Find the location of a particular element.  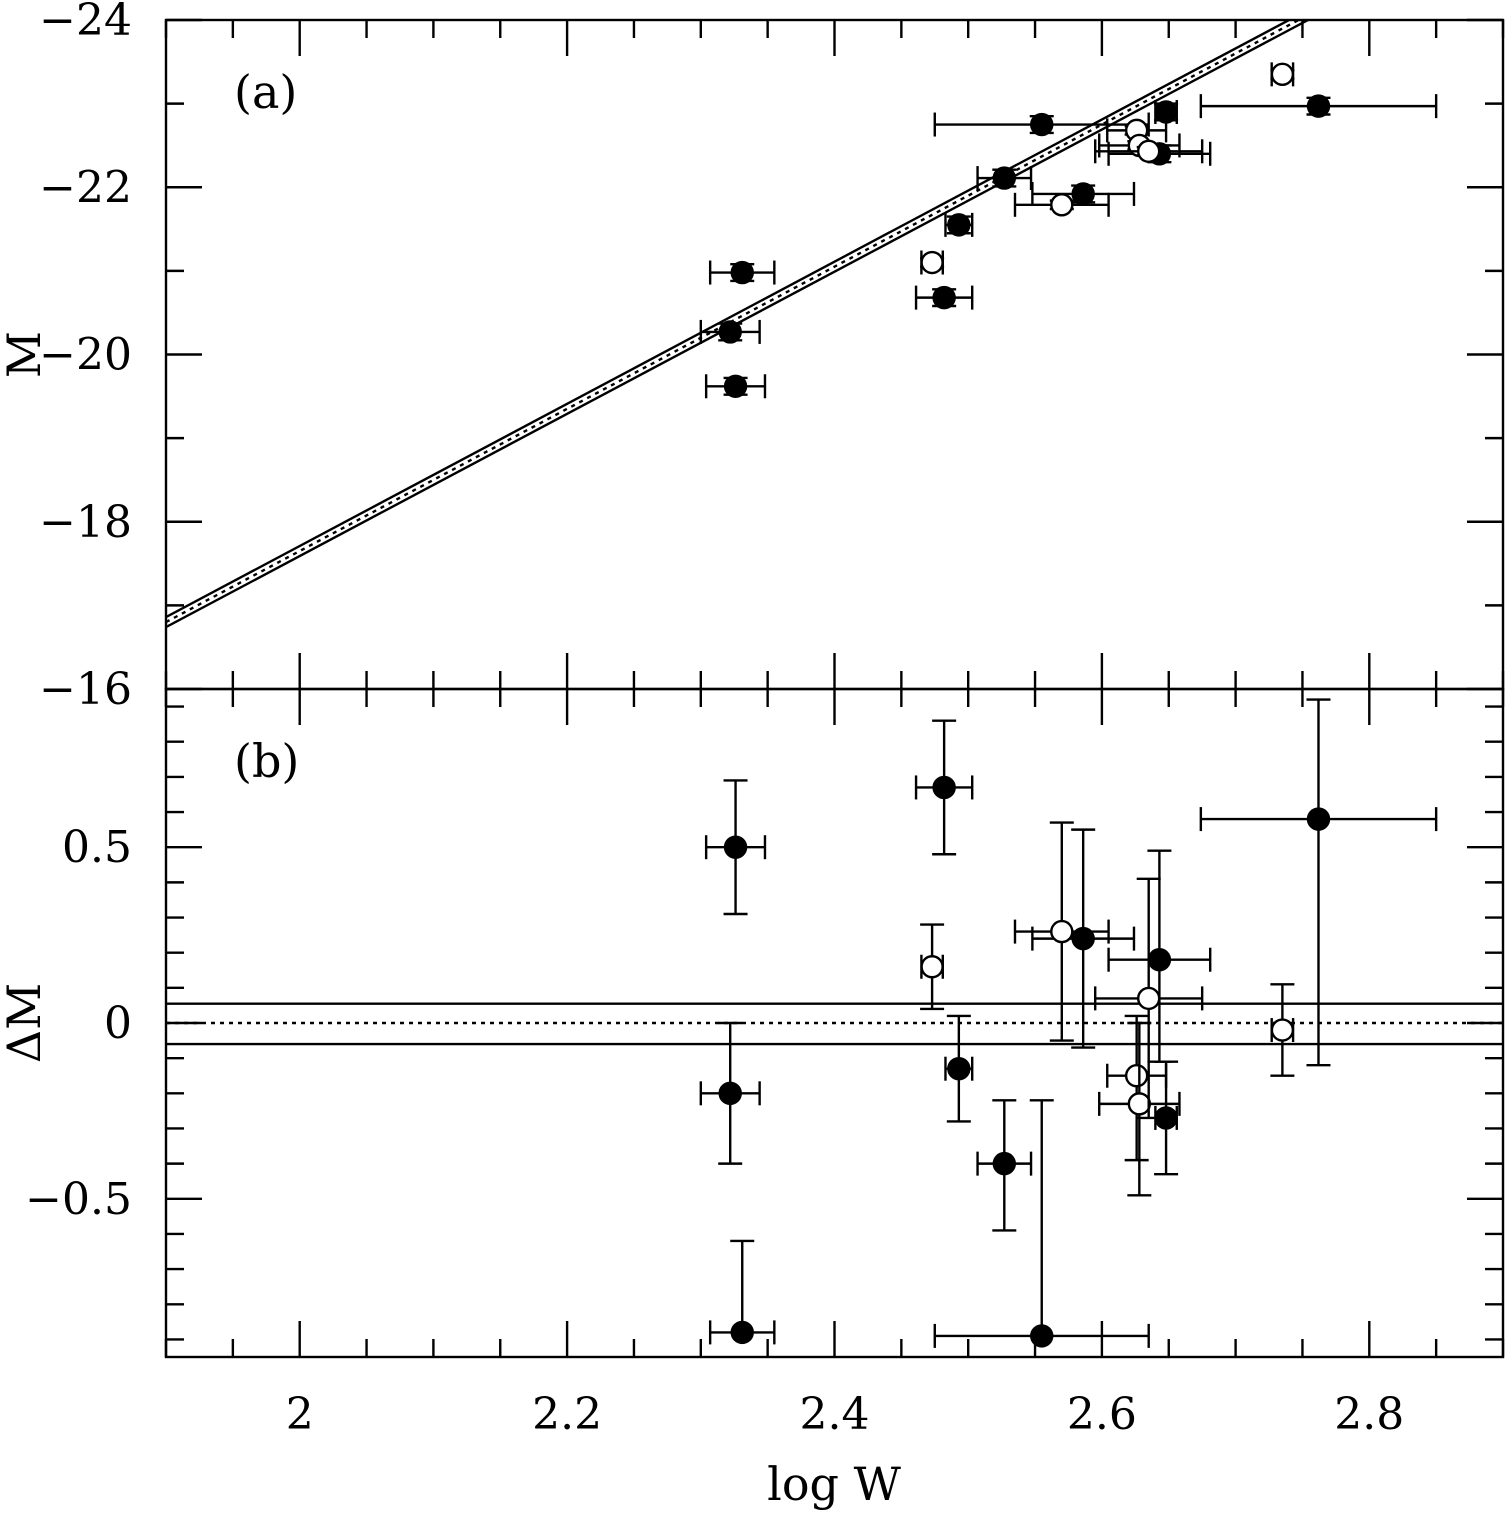

panel-label: (b) is located at coordinates (266, 761).